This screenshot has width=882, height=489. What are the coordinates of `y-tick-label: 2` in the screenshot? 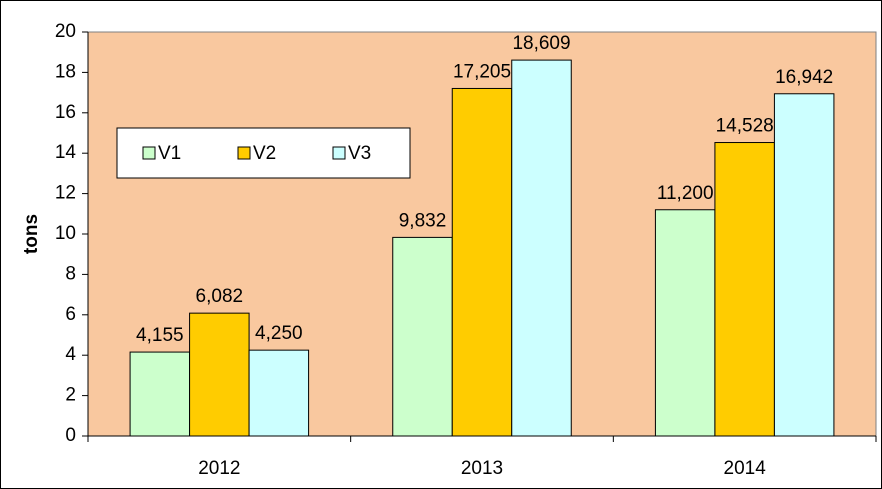 It's located at (70, 395).